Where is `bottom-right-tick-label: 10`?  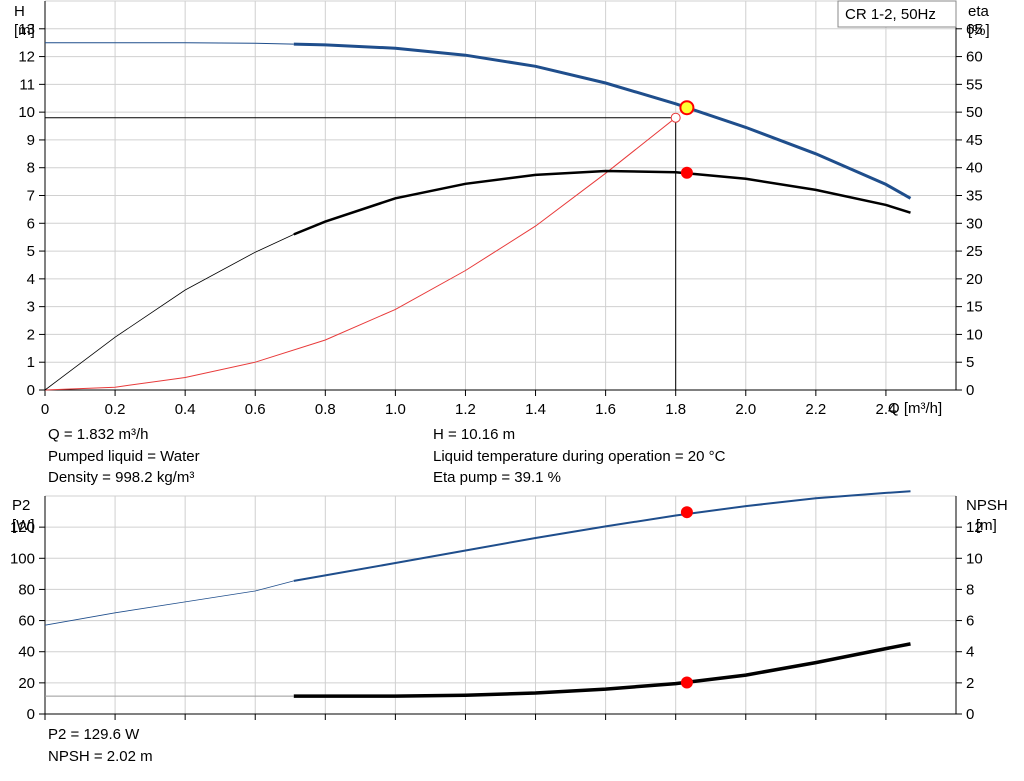
bottom-right-tick-label: 10 is located at coordinates (974, 558).